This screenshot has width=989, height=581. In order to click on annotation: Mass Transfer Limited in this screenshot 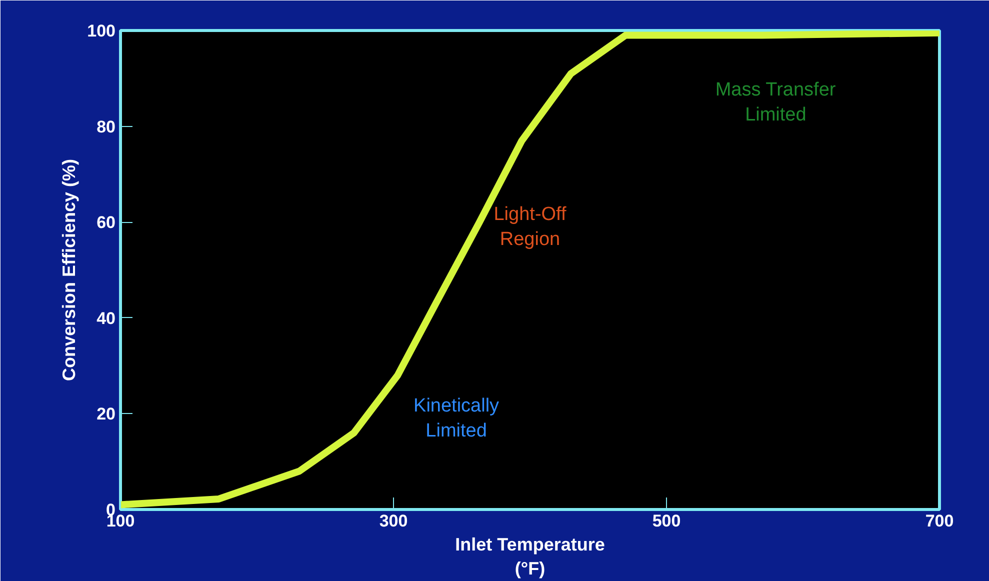, I will do `click(775, 102)`.